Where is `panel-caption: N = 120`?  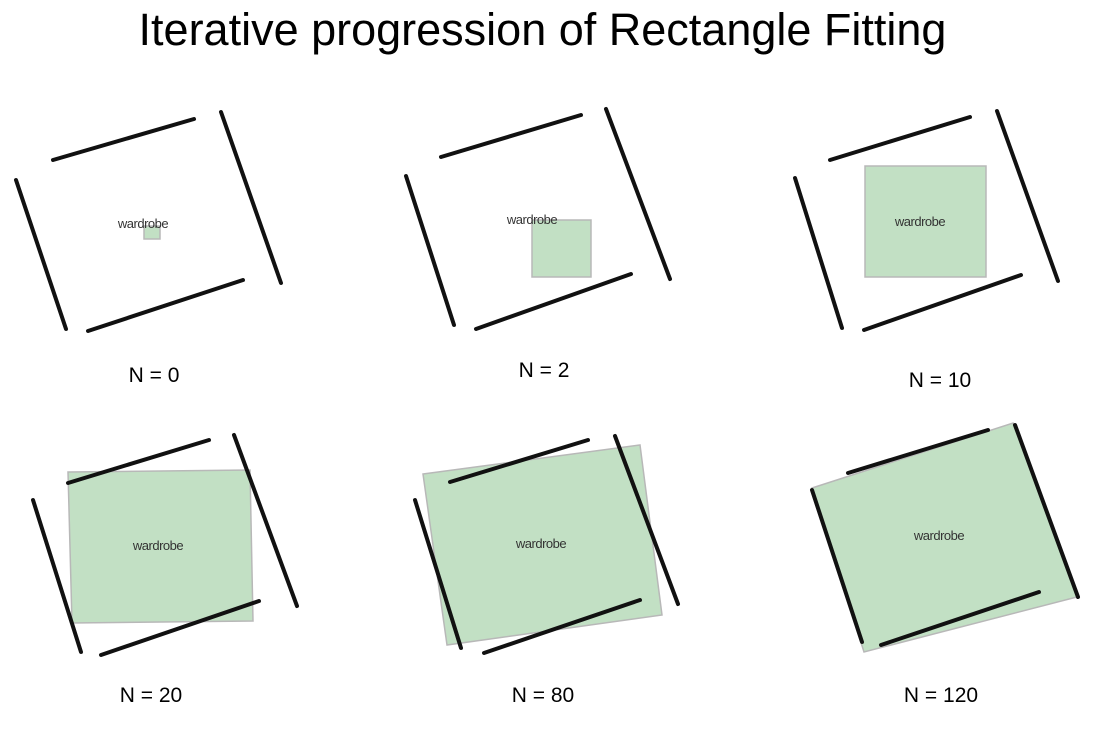
panel-caption: N = 120 is located at coordinates (941, 695).